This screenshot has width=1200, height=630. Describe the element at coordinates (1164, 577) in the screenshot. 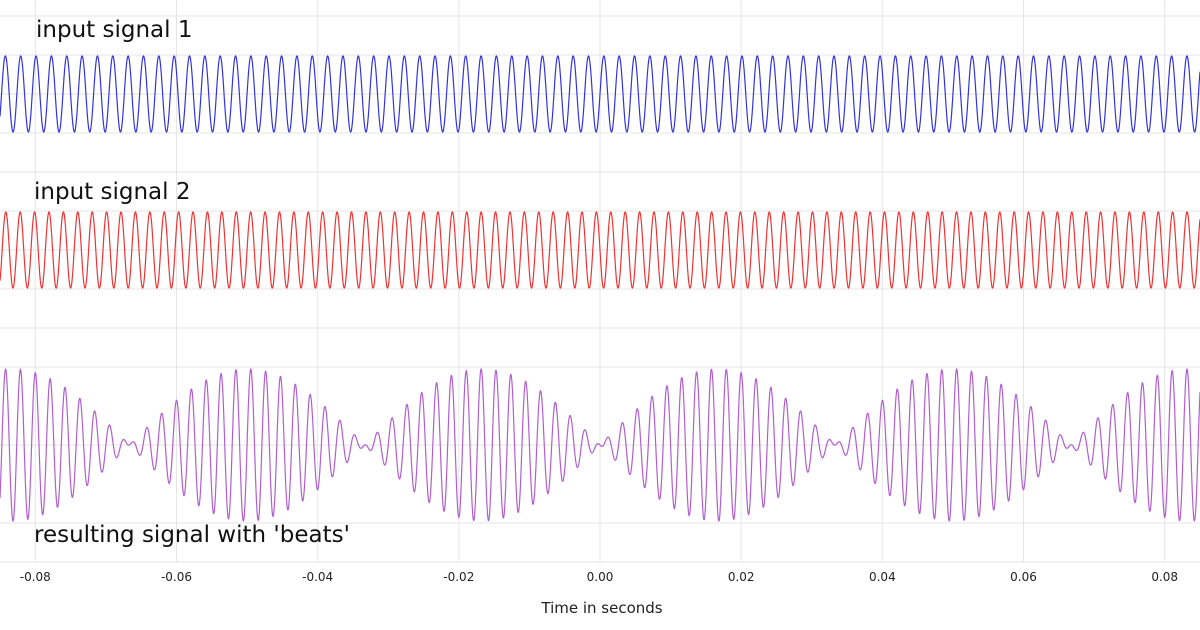

I see `x-tick-label-8: 0.08` at that location.